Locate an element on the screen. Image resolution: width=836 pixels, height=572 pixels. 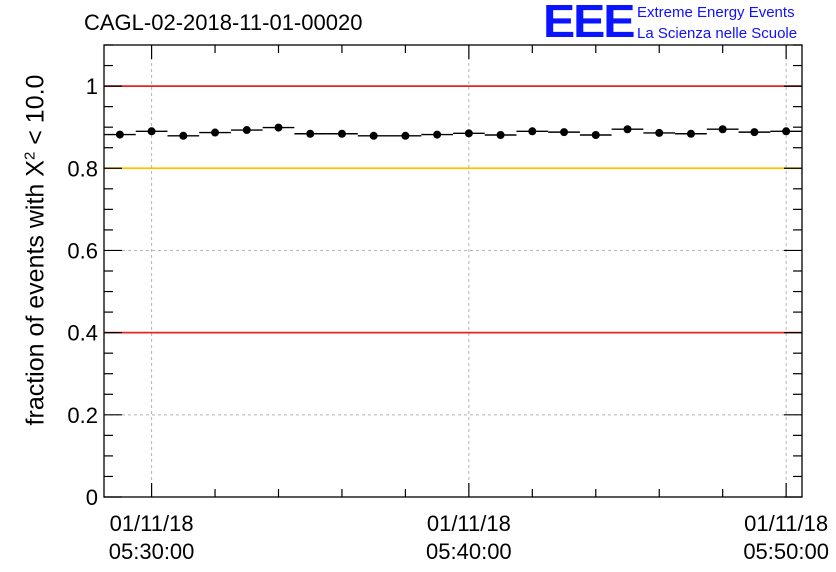
chart-title: CAGL-02-2018-11-01-00020 is located at coordinates (223, 22).